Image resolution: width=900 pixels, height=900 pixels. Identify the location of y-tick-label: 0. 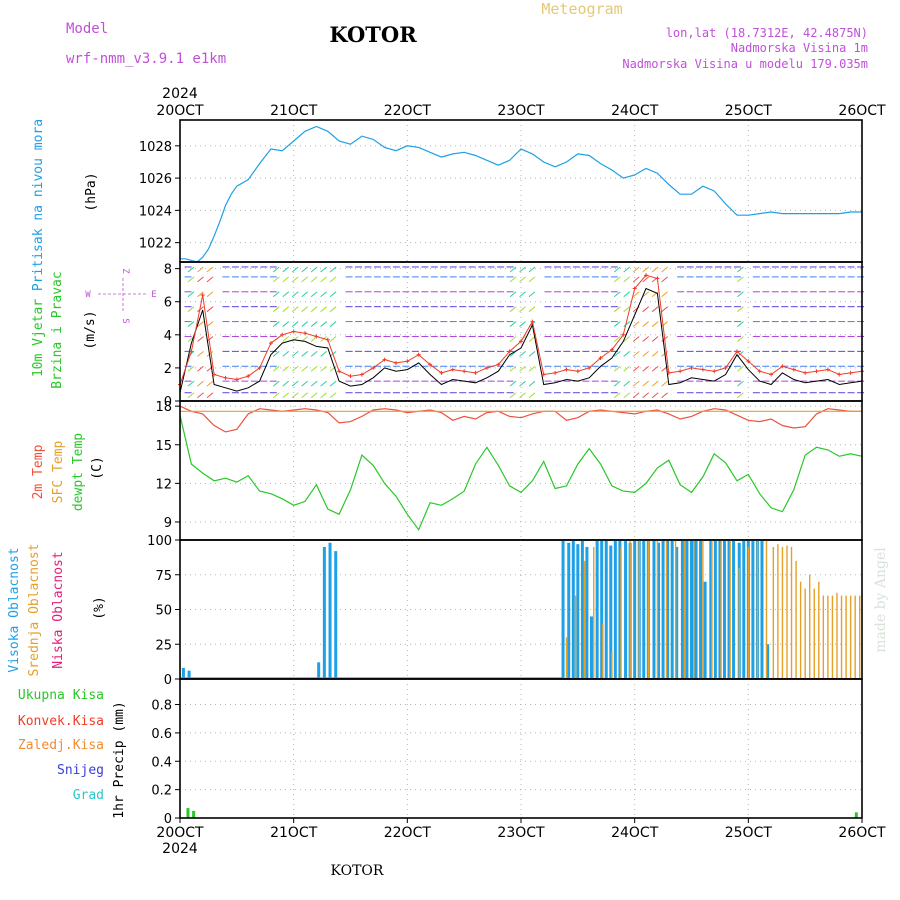
(168, 402).